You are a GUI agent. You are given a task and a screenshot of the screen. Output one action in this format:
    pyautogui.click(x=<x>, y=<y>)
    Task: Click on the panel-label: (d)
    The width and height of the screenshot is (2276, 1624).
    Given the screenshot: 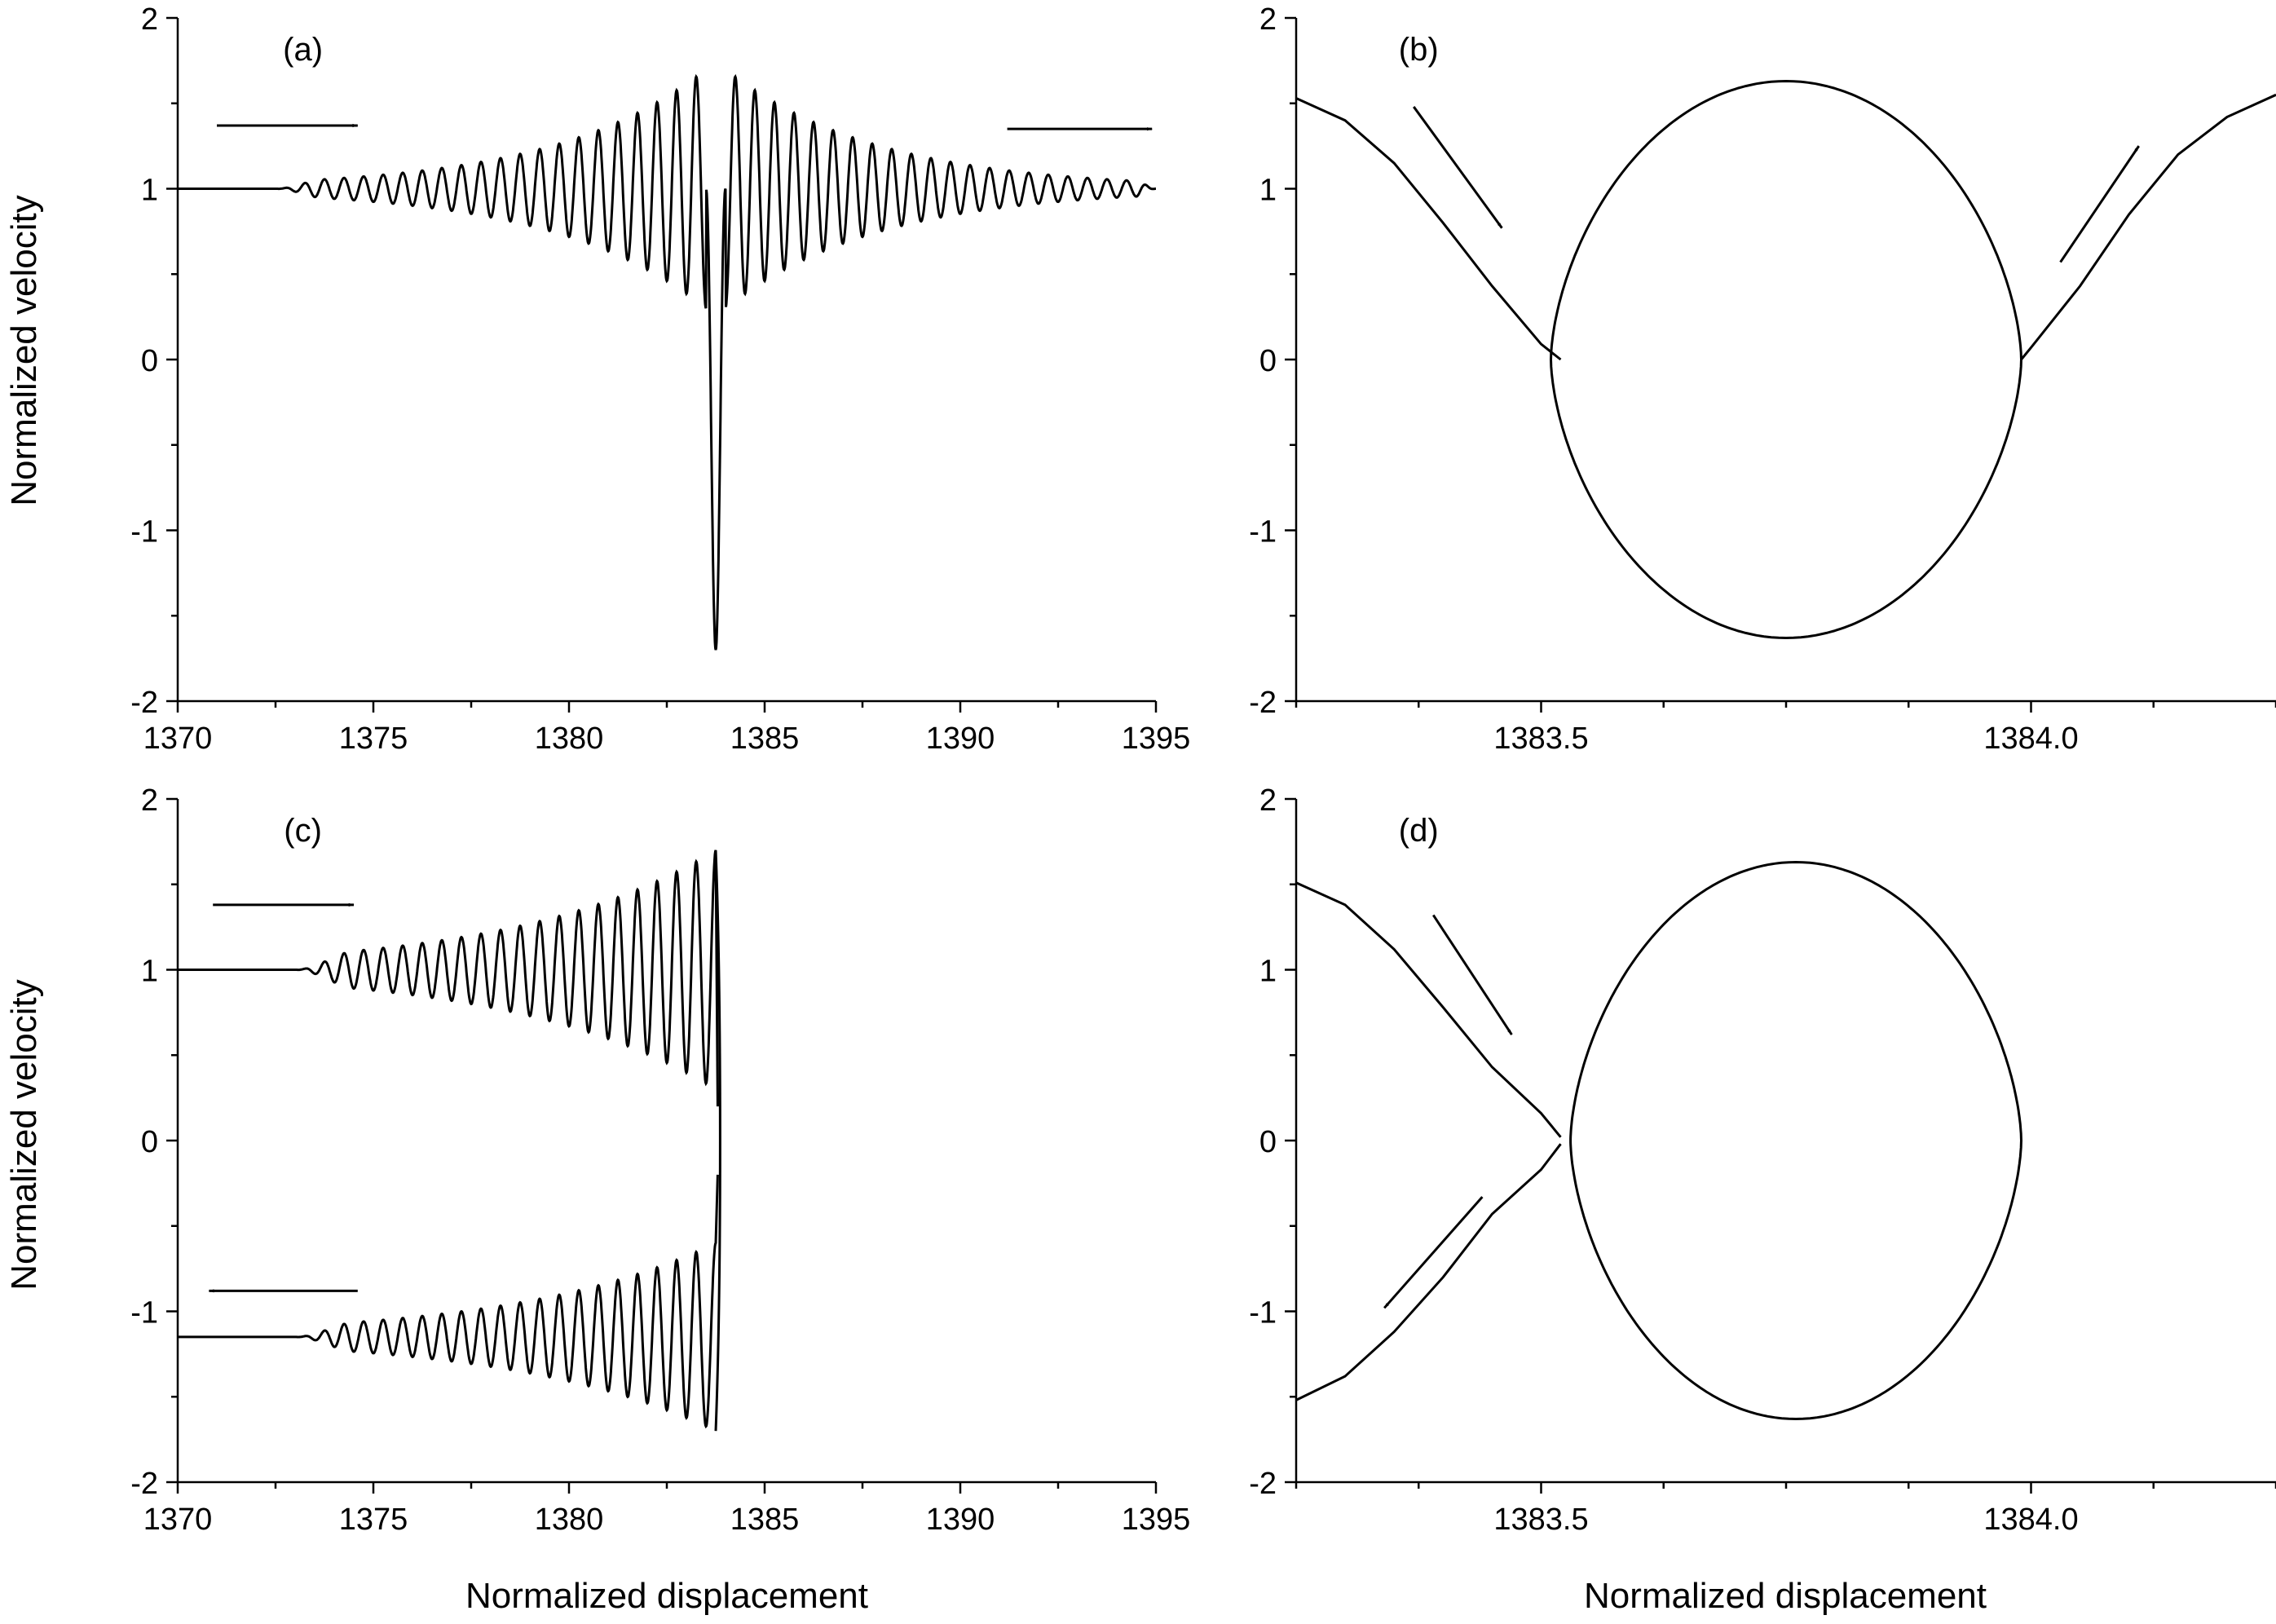 What is the action you would take?
    pyautogui.click(x=1419, y=831)
    